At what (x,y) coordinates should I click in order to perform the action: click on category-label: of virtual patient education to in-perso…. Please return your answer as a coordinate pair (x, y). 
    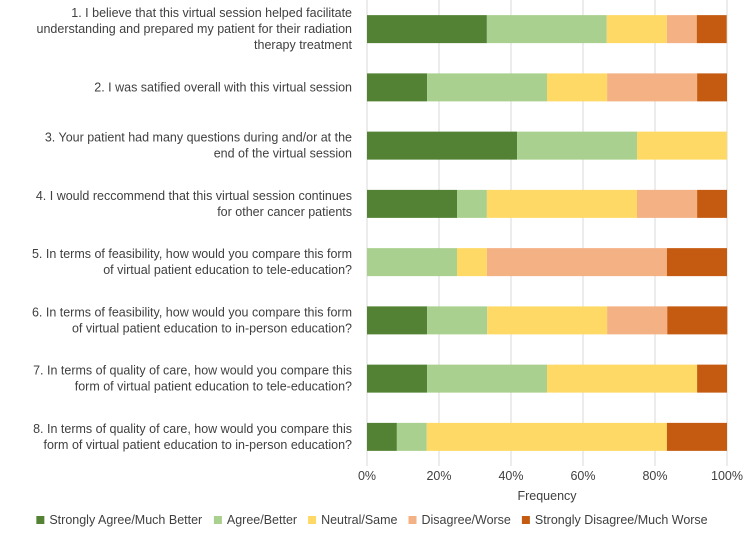
    Looking at the image, I should click on (212, 328).